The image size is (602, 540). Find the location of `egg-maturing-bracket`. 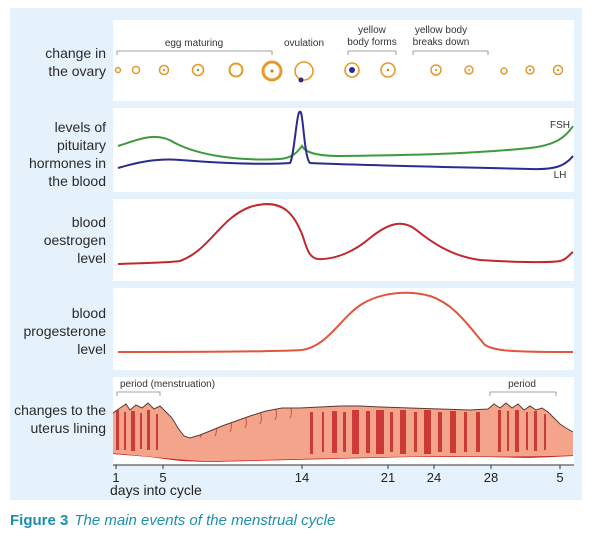

egg-maturing-bracket is located at coordinates (194, 52).